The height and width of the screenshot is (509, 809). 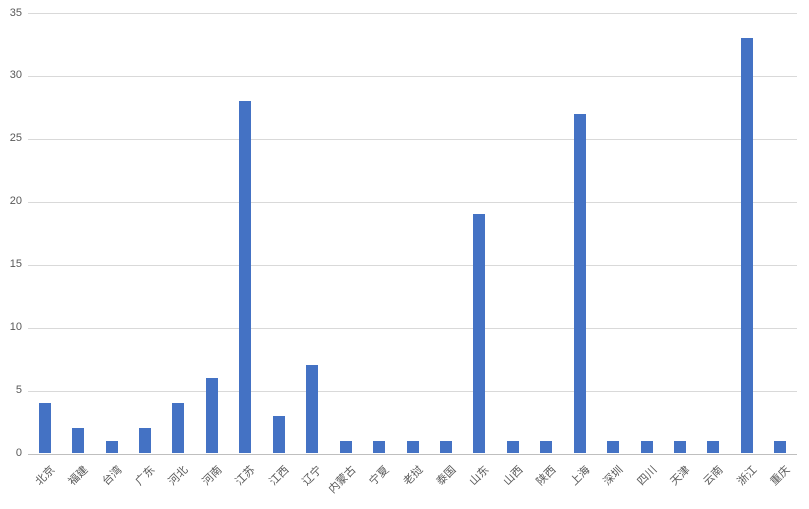 I want to click on x-axis-tick-label: 江西, so click(x=279, y=475).